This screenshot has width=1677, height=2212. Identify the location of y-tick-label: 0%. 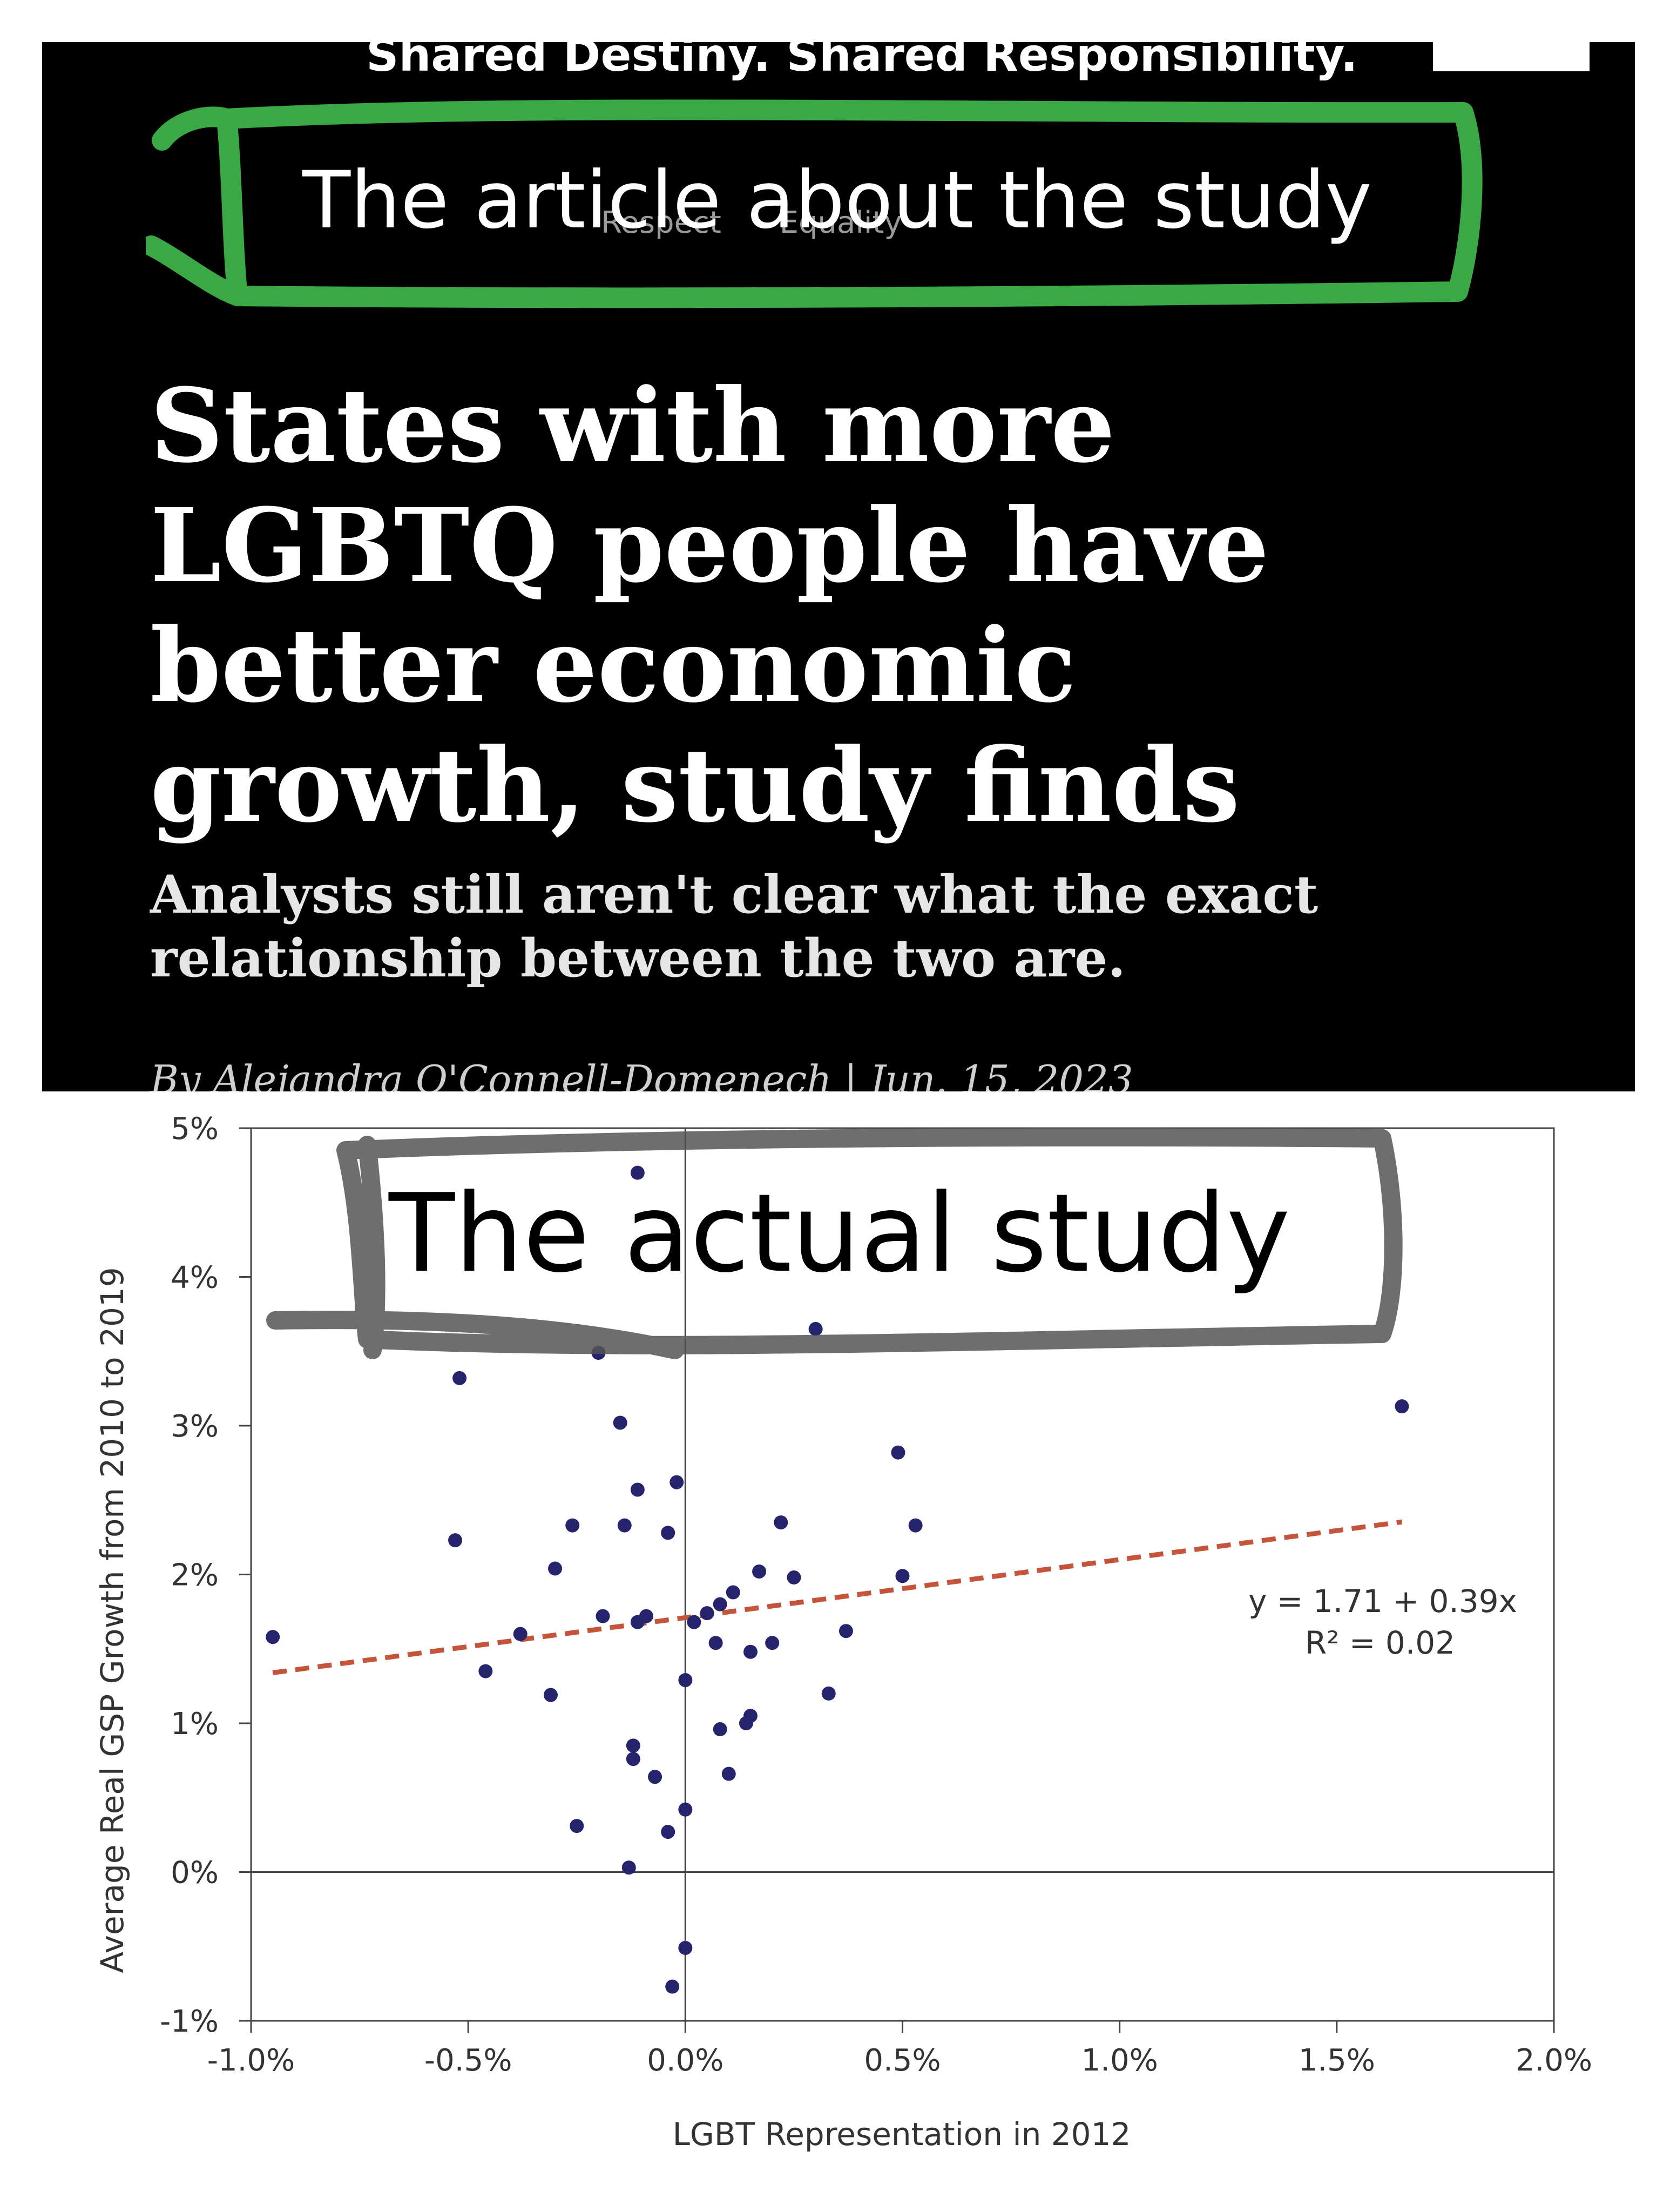
(195, 1873).